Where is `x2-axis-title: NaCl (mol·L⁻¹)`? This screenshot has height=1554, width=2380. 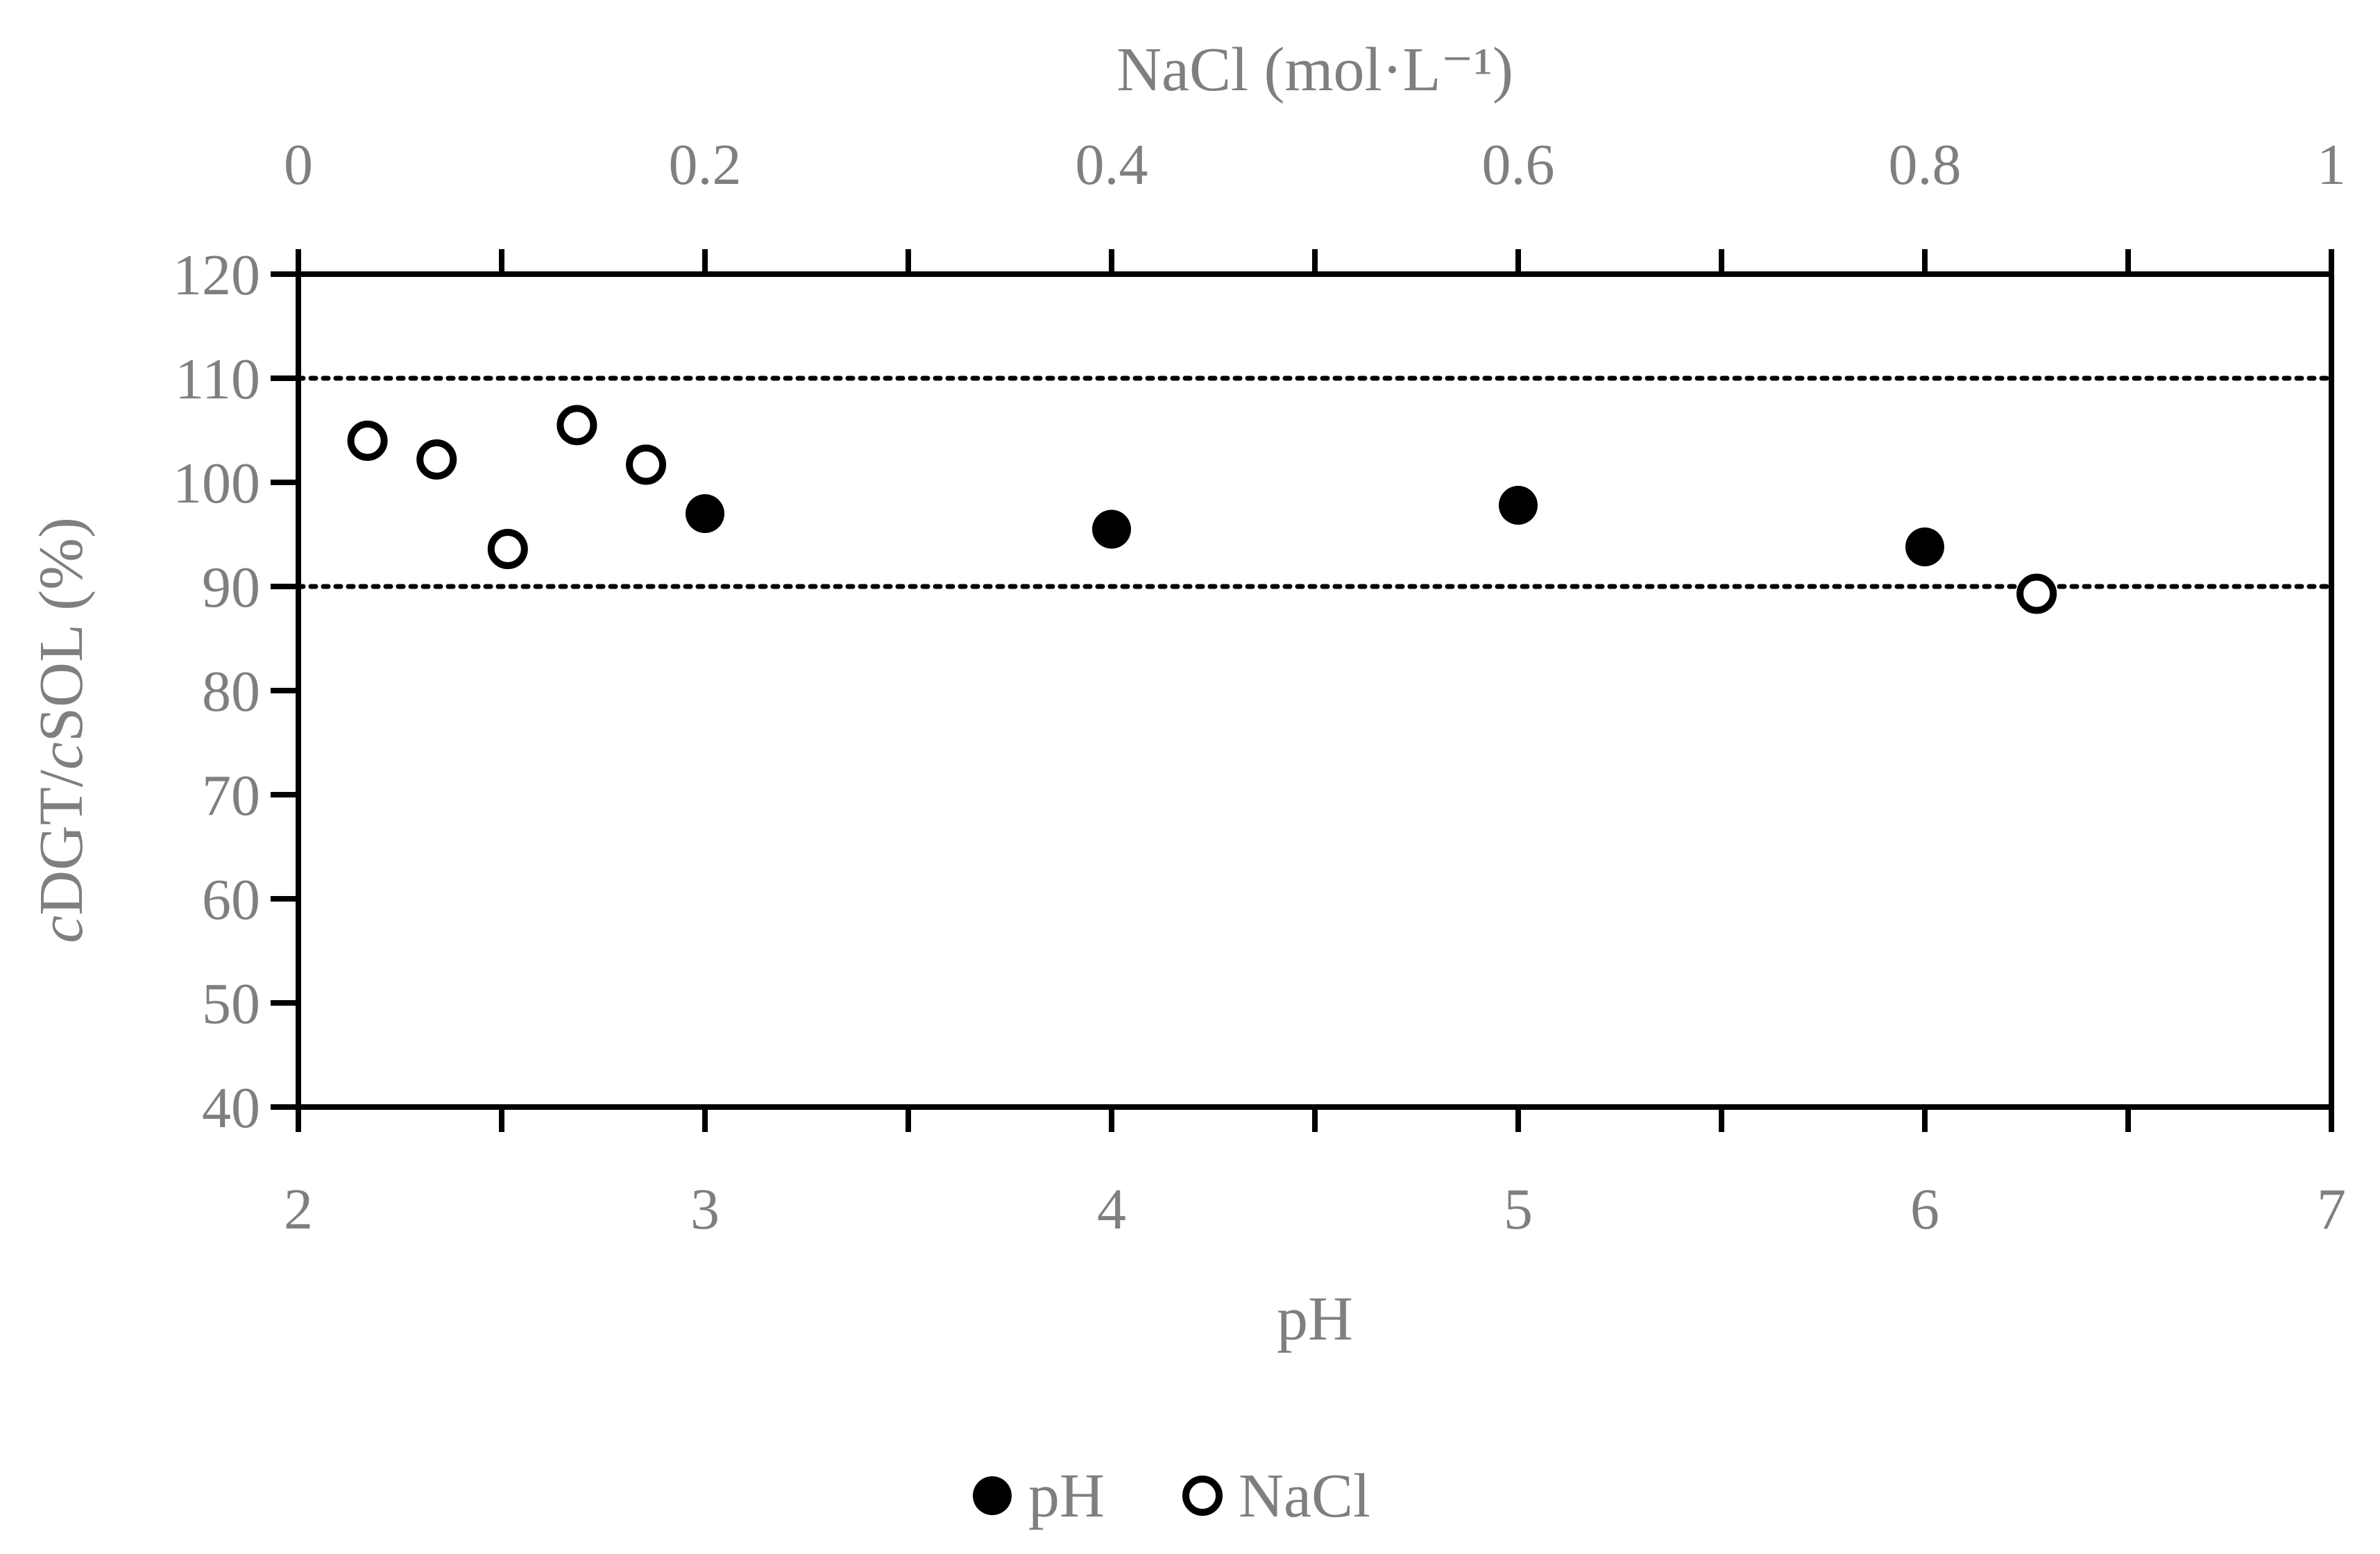 x2-axis-title: NaCl (mol·L⁻¹) is located at coordinates (1314, 70).